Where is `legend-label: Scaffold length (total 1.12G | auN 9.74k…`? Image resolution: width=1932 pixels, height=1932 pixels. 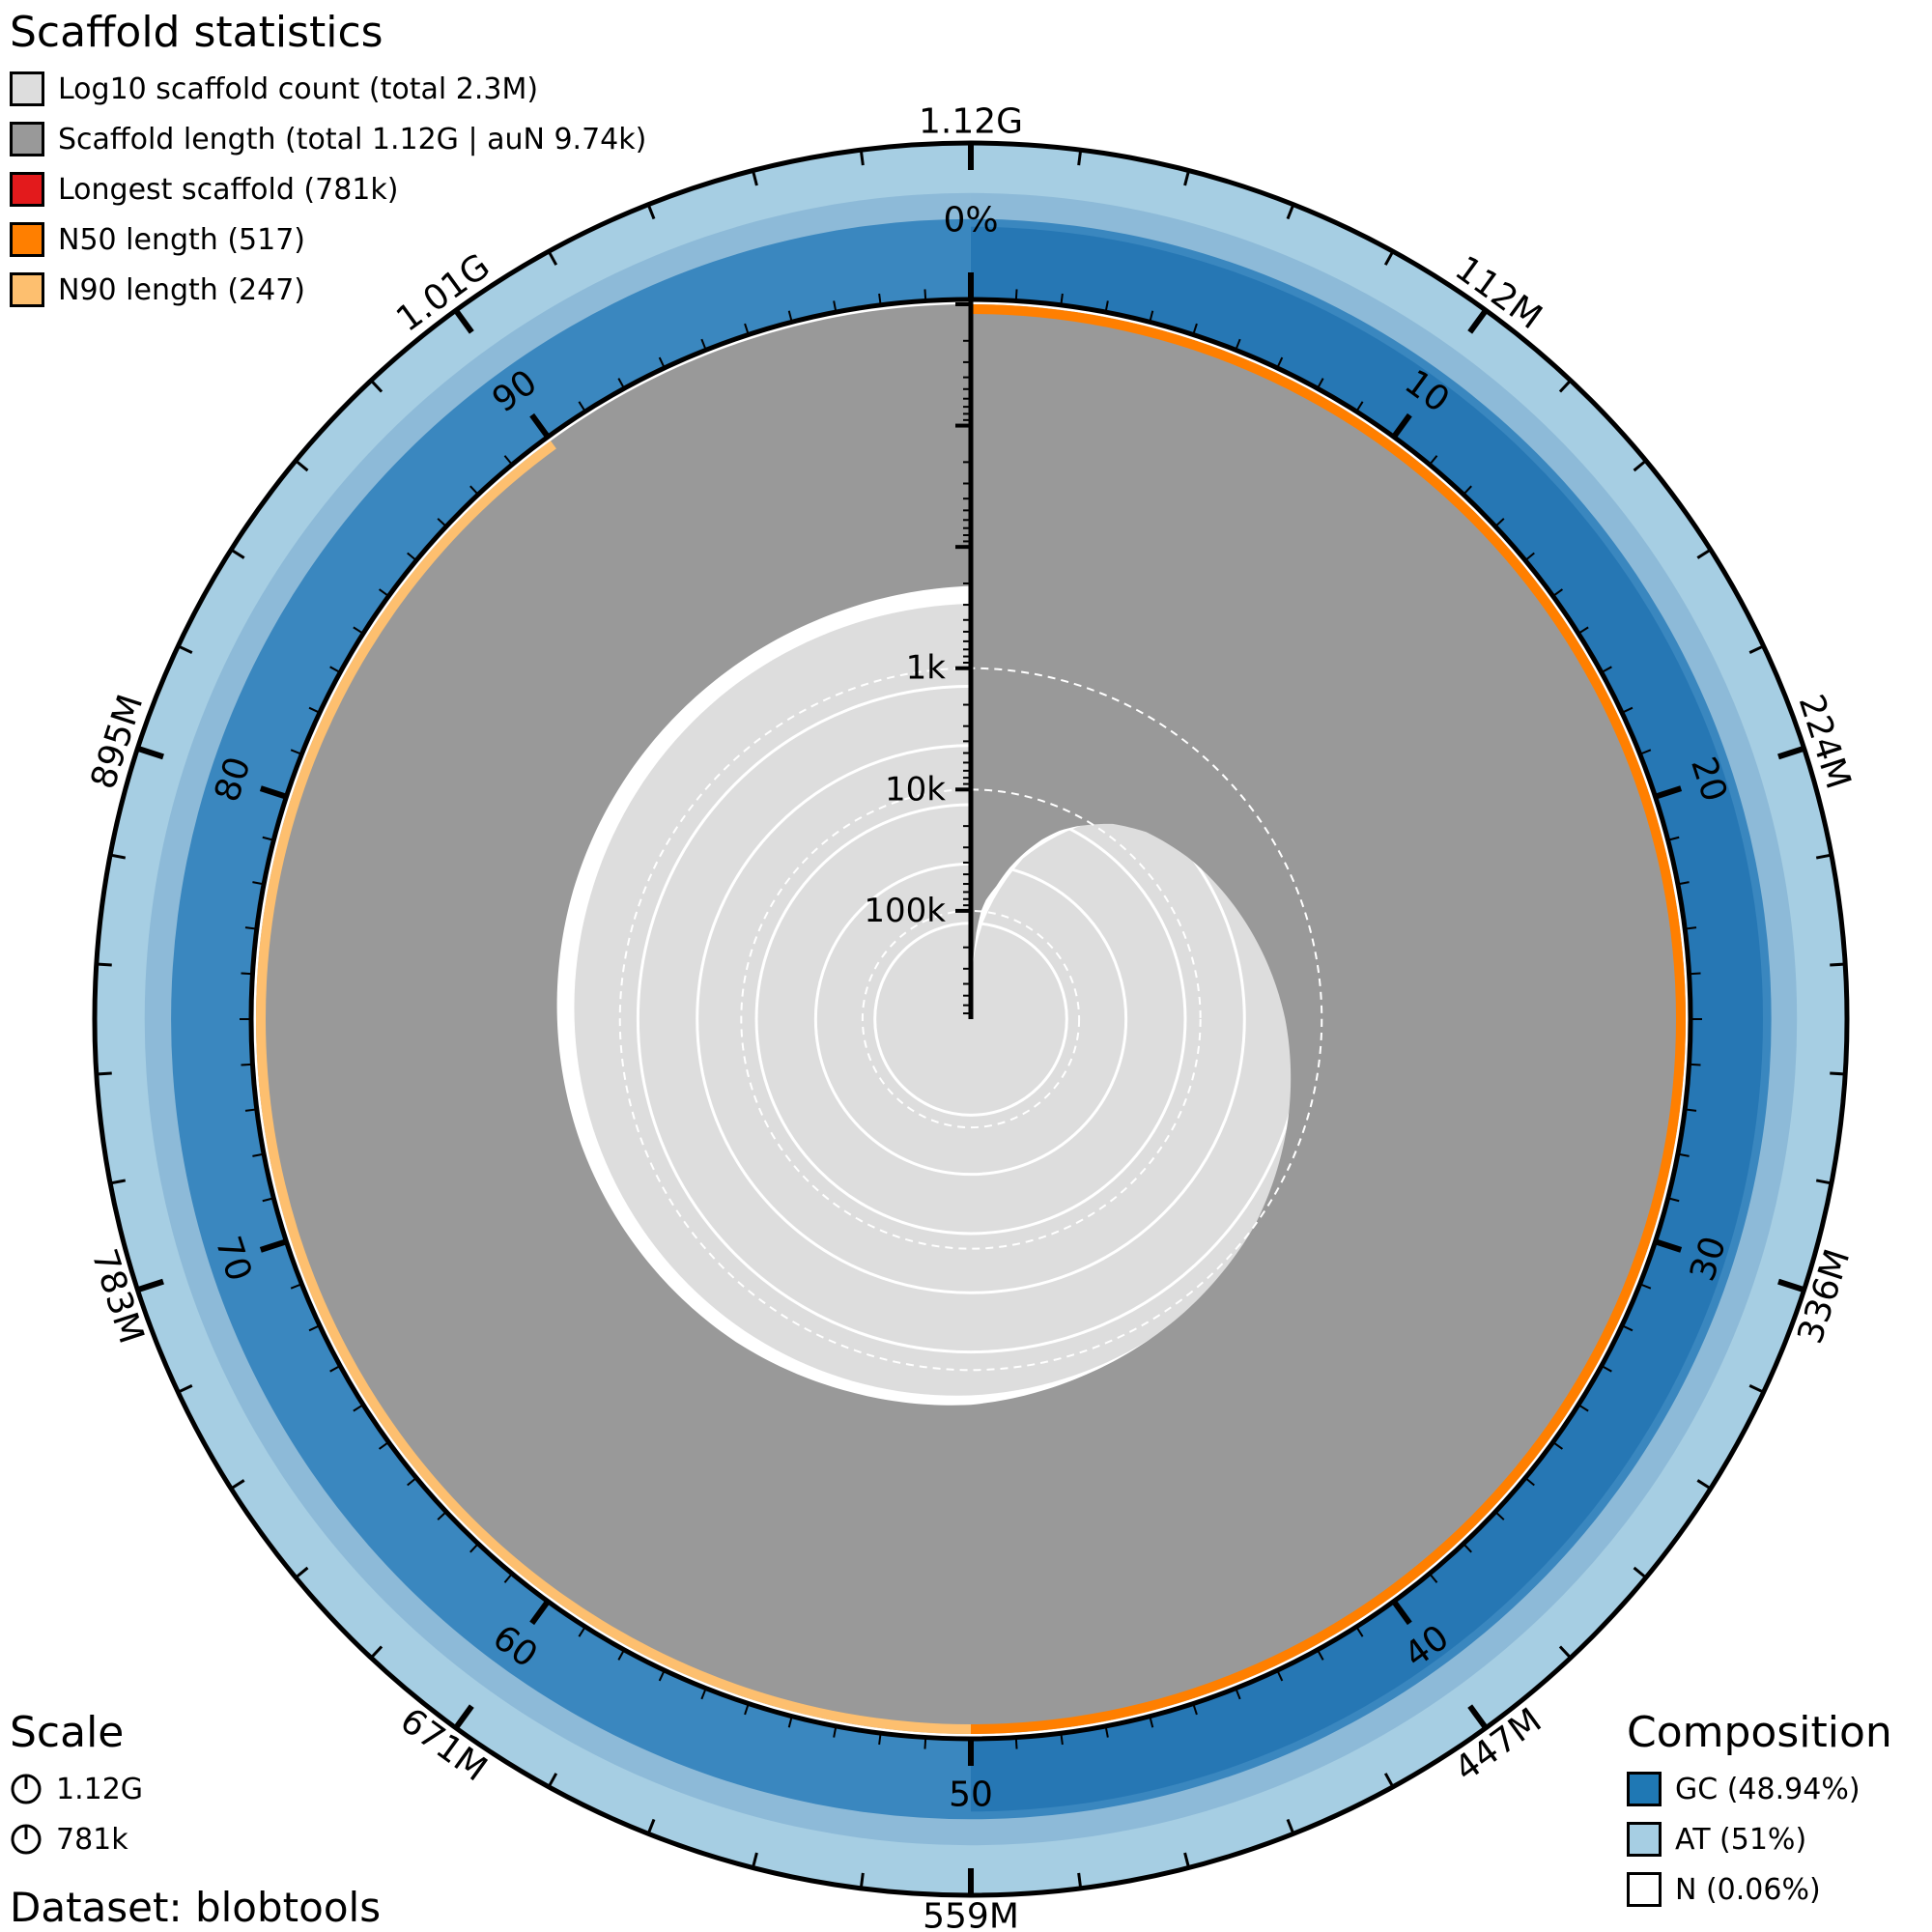 legend-label: Scaffold length (total 1.12G | auN 9.74k… is located at coordinates (352, 139).